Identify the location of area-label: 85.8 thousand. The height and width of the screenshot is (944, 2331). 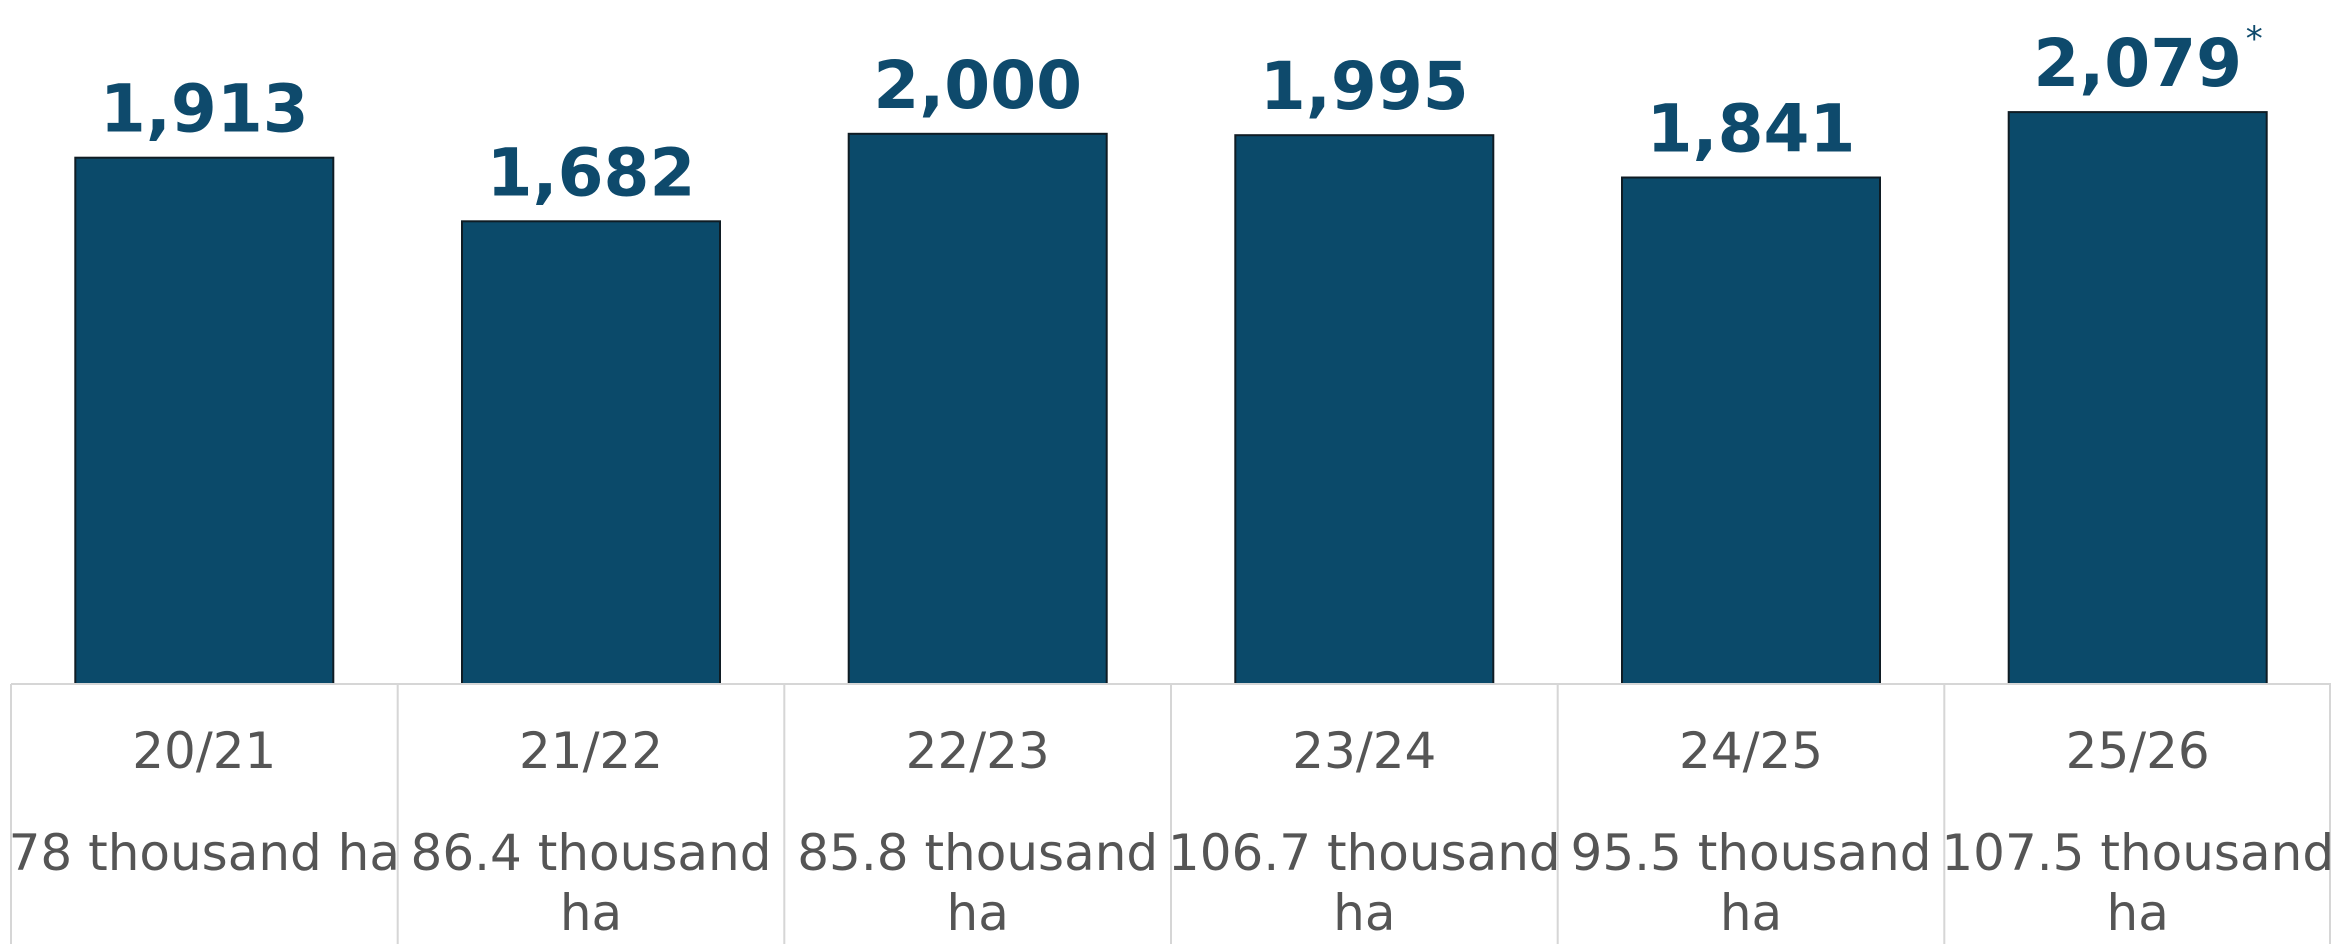
(977, 853).